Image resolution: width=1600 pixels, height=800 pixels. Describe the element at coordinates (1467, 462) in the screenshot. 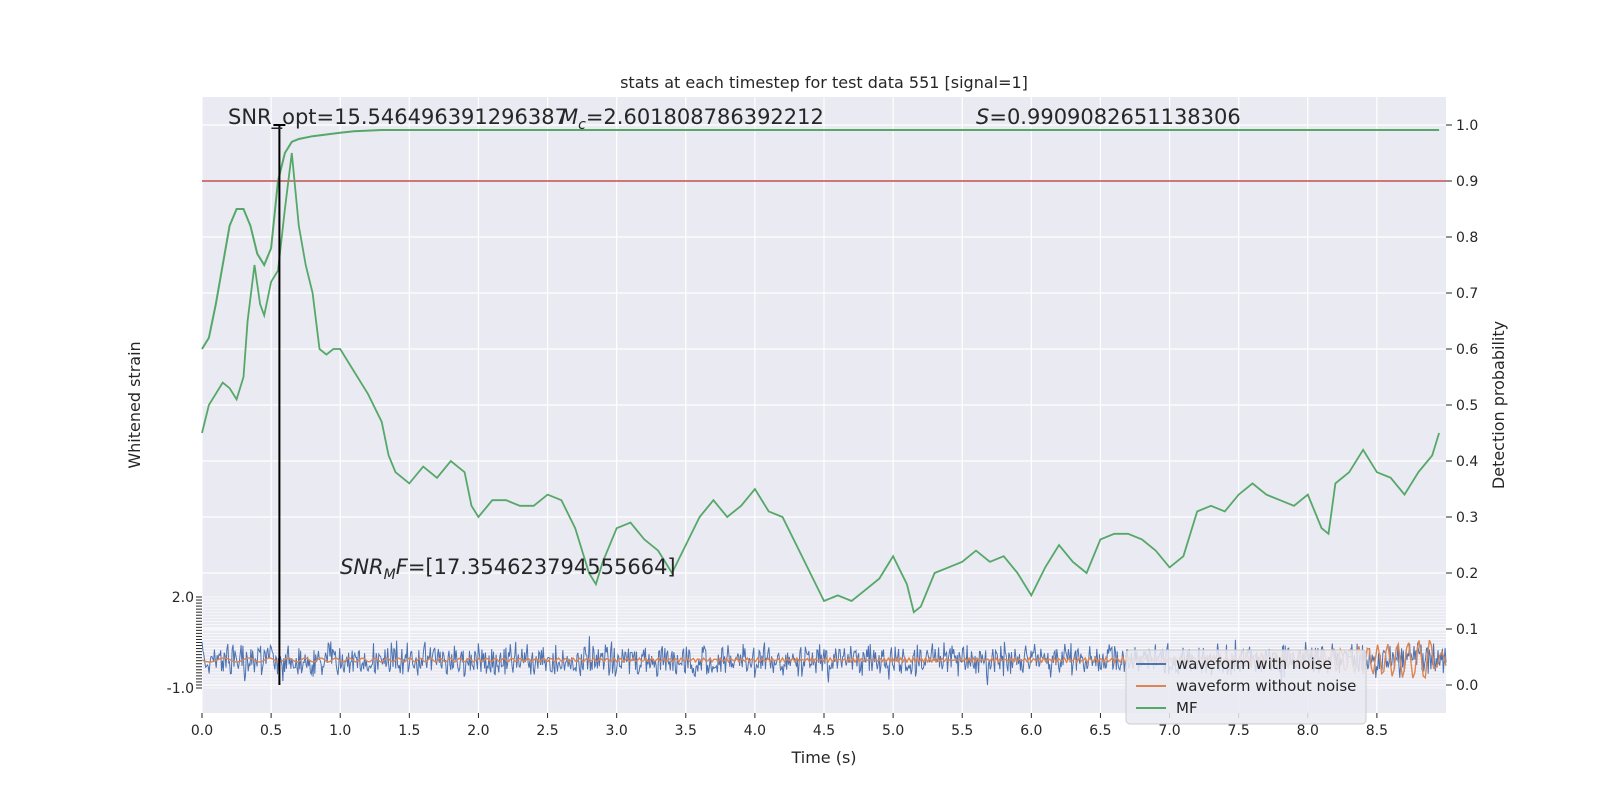

I see `right-tick-label: 0.4` at that location.